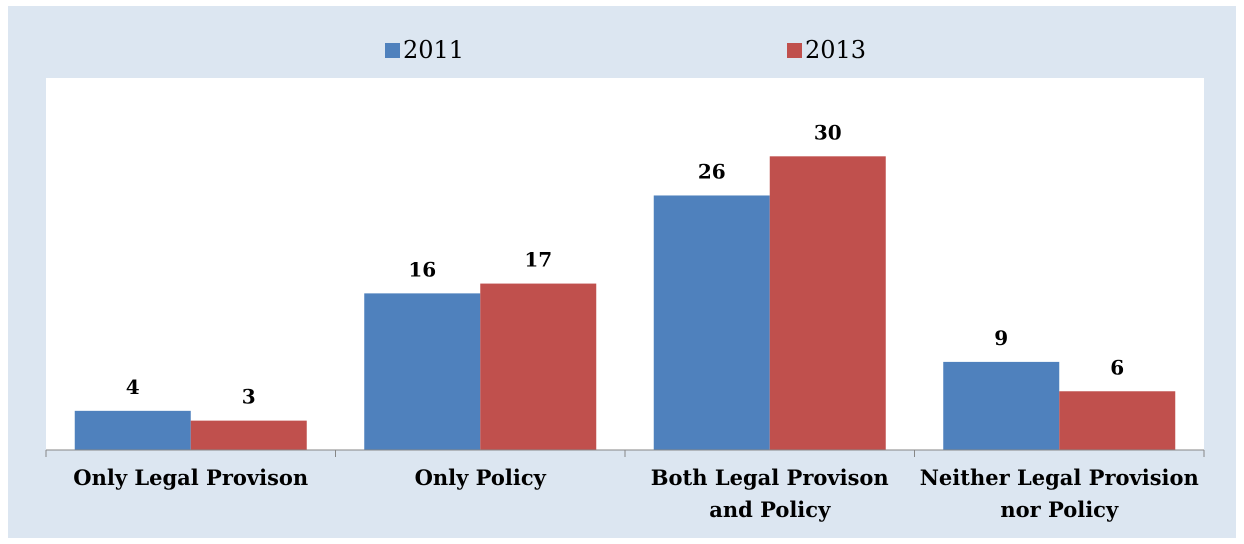  I want to click on legend-label-2011: 2011, so click(434, 50).